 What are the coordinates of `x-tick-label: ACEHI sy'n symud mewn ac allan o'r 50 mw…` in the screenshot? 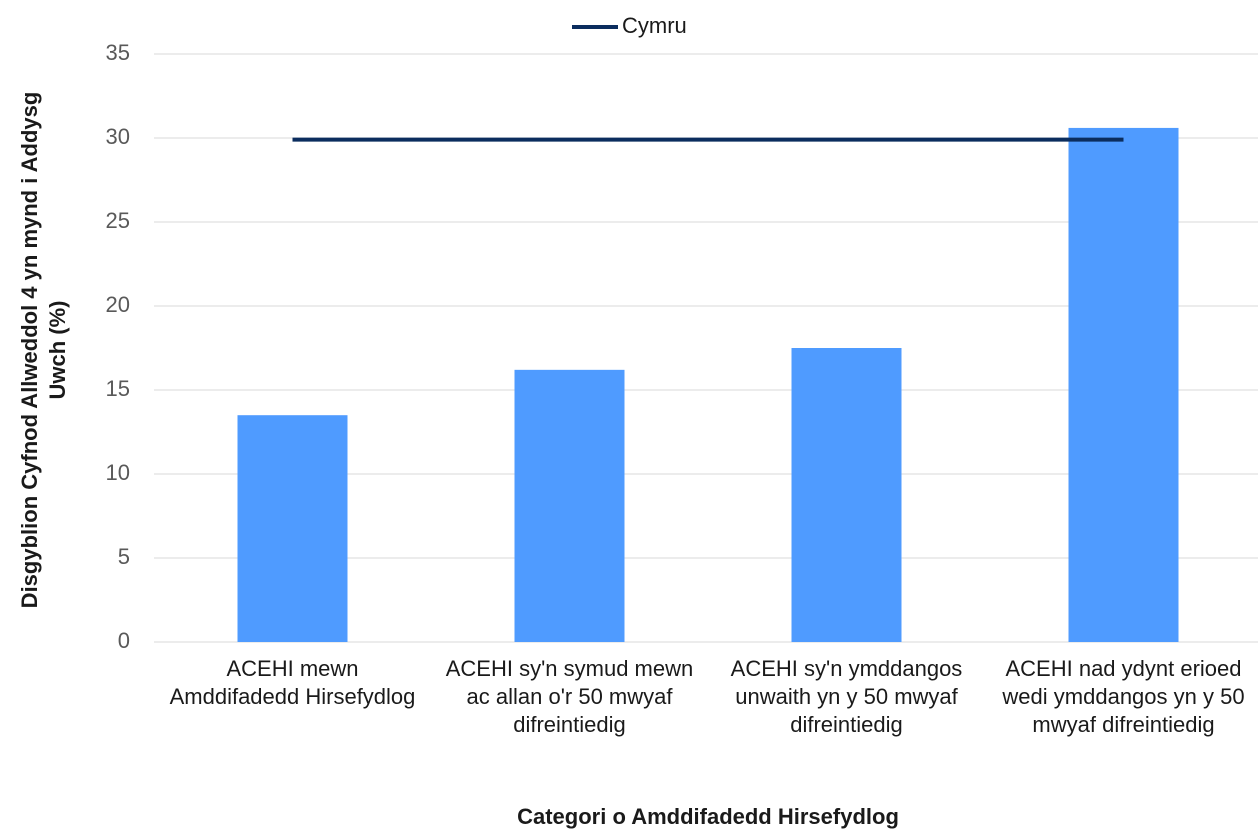 It's located at (569, 696).